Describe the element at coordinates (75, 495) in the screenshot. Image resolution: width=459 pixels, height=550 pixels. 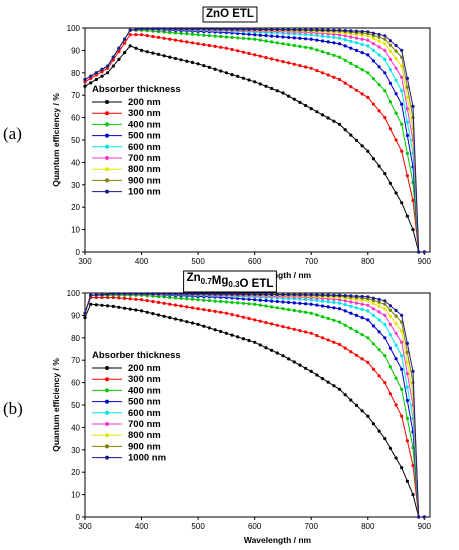
I see `y-tick-label: 10` at that location.